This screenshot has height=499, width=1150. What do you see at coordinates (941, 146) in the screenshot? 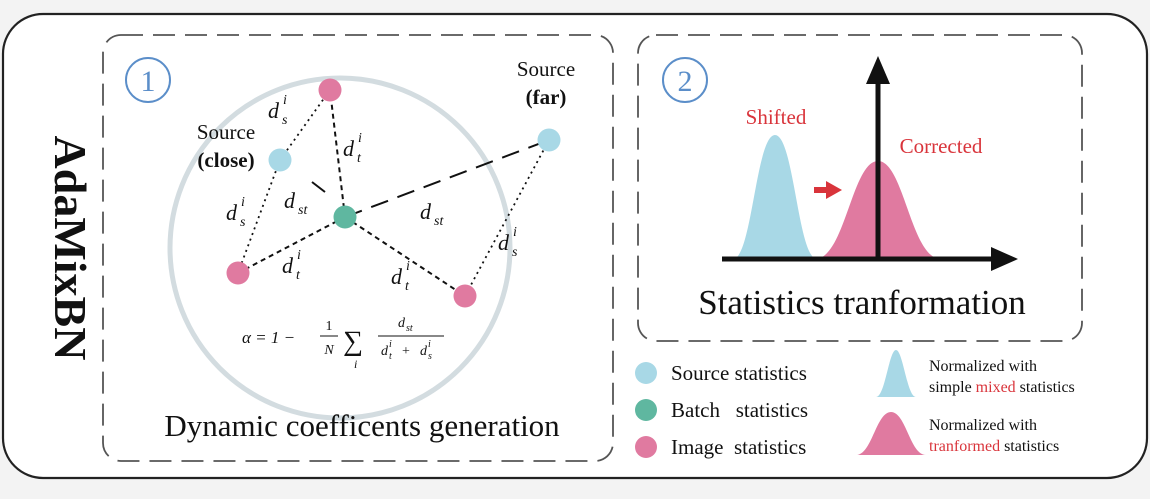
I see `corrected-label: Corrected` at bounding box center [941, 146].